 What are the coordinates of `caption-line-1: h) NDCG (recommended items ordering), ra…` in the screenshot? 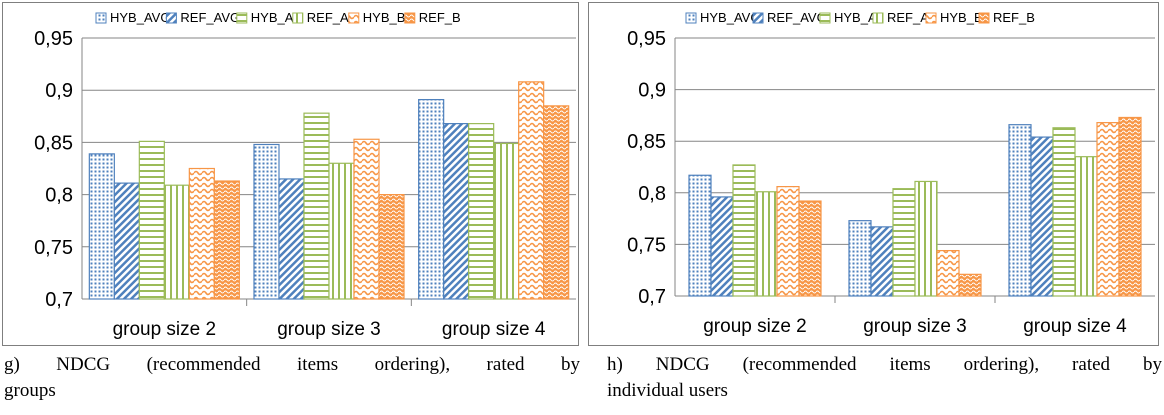 It's located at (884, 364).